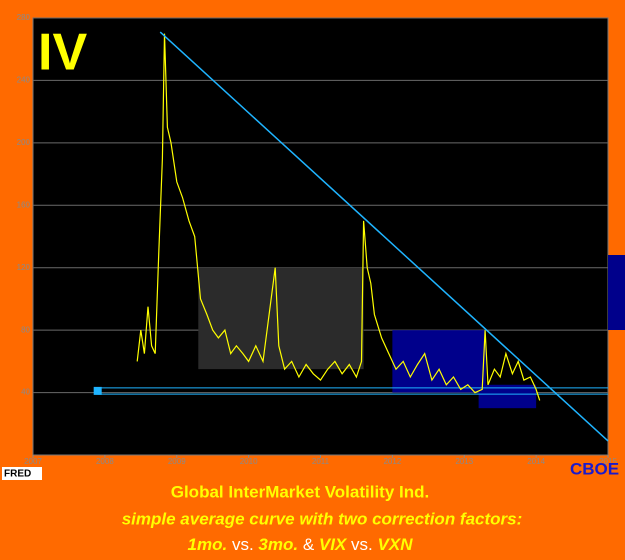 This screenshot has height=560, width=625. What do you see at coordinates (301, 544) in the screenshot?
I see `caption: 1mo. vs. 3mo. & VIX vs. VXN` at bounding box center [301, 544].